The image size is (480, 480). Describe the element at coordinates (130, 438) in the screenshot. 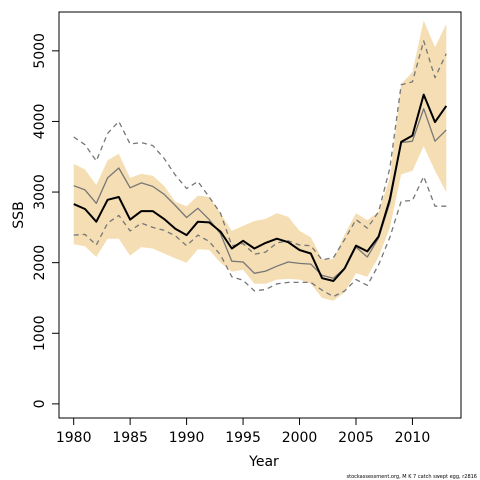

I see `x-tick-label: 1985` at that location.